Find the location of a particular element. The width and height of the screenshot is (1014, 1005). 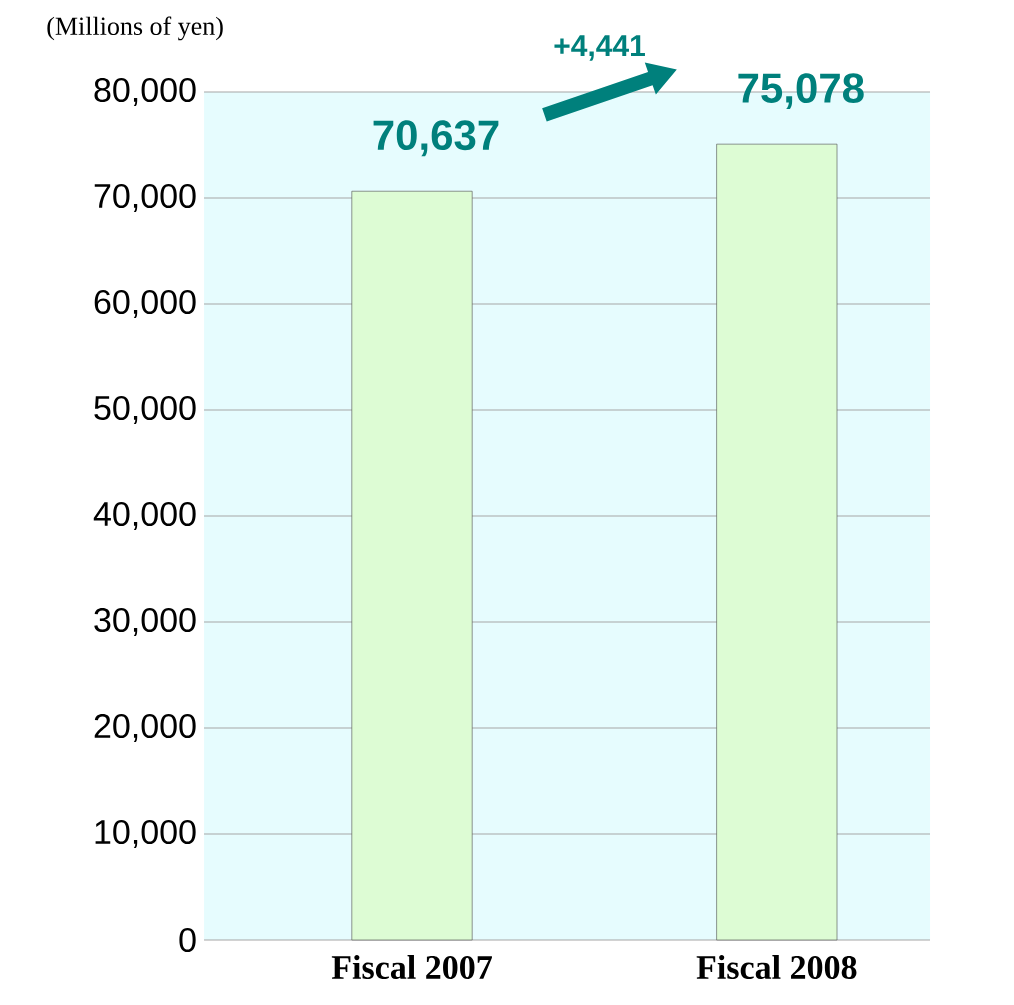

y-tick-label: 80,000 is located at coordinates (145, 92).